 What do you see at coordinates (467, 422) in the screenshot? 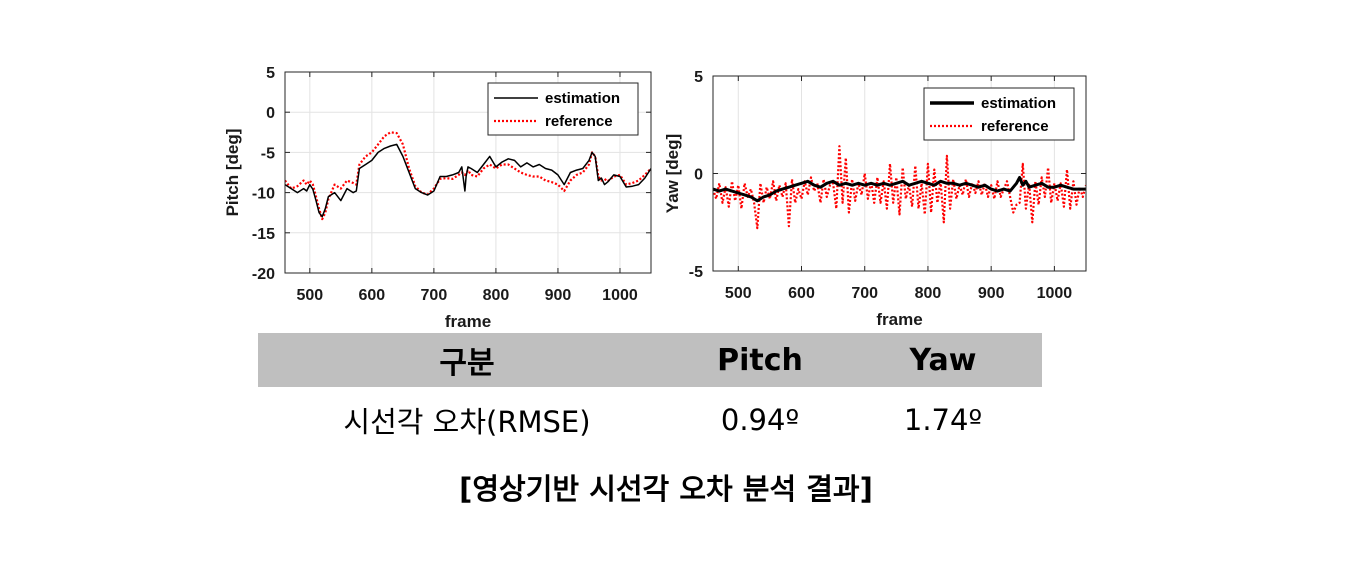
I see `cell-row-label: 시선각 오차(RMSE)` at bounding box center [467, 422].